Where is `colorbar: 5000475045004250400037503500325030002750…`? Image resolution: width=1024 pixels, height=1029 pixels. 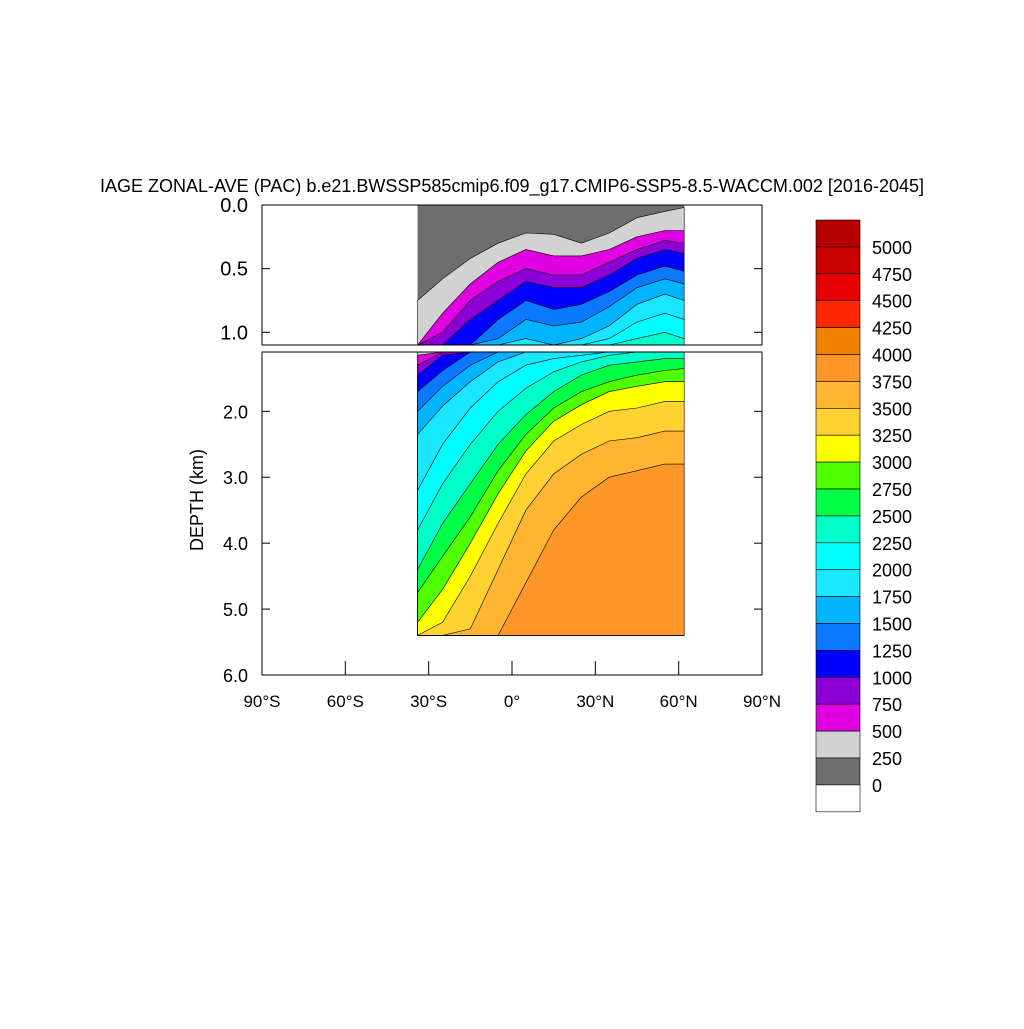 colorbar: 5000475045004250400037503500325030002750… is located at coordinates (863, 516).